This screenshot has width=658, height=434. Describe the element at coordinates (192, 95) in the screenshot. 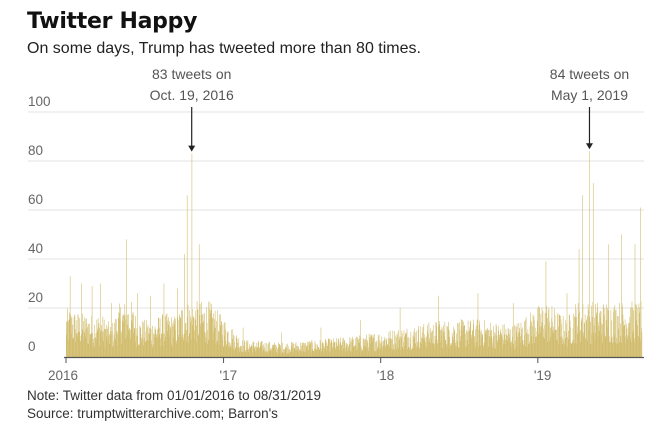

I see `annotation-line2: Oct. 19, 2016` at that location.